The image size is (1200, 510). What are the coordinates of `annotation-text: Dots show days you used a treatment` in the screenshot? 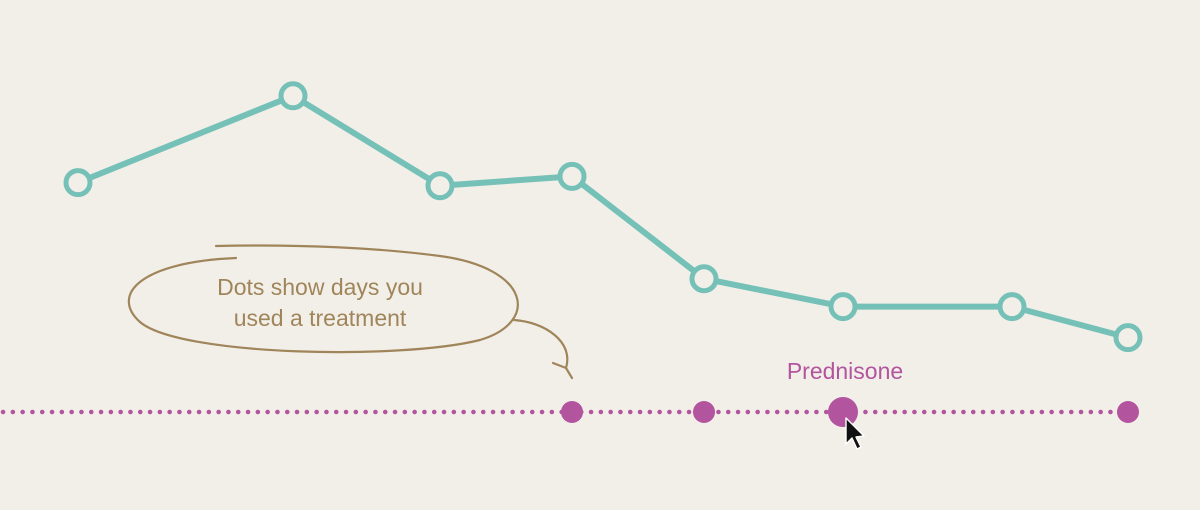 It's located at (320, 303).